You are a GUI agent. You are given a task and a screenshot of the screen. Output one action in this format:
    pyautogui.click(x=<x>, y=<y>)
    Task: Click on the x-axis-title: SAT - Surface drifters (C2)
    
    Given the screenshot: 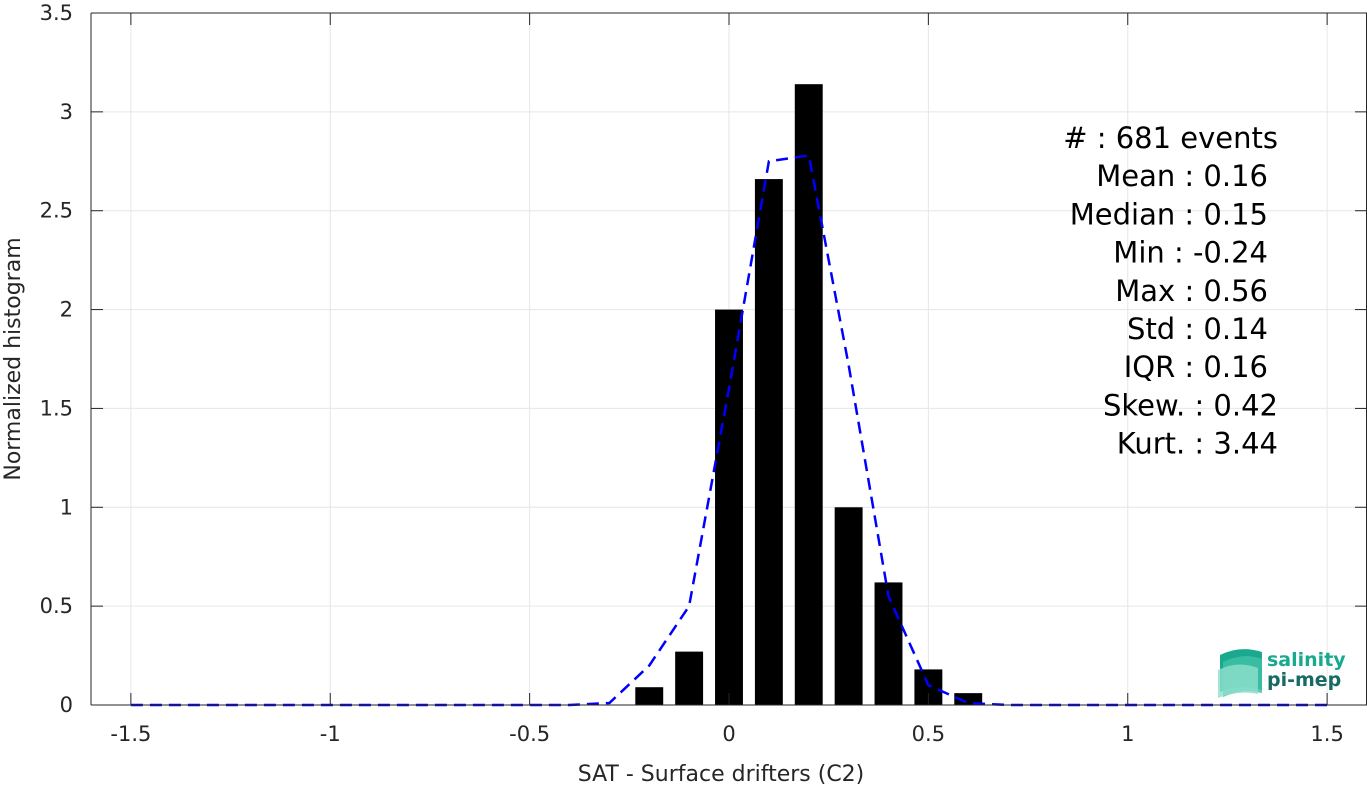 What is the action you would take?
    pyautogui.click(x=721, y=773)
    